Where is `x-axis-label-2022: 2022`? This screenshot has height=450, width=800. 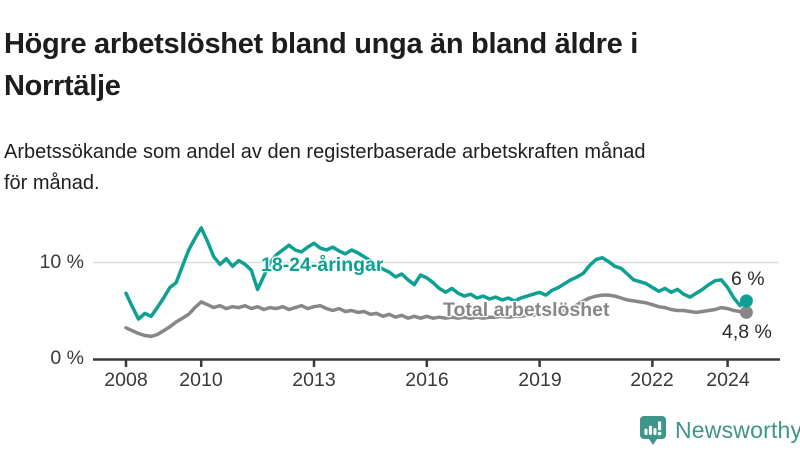
x-axis-label-2022: 2022 is located at coordinates (652, 380).